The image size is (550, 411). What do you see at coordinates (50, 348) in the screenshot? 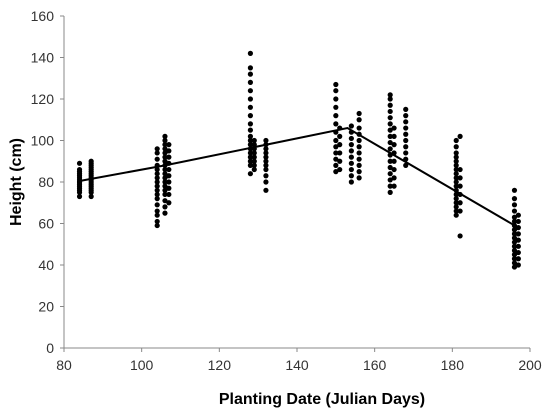
I see `y-tick-label: 0` at bounding box center [50, 348].